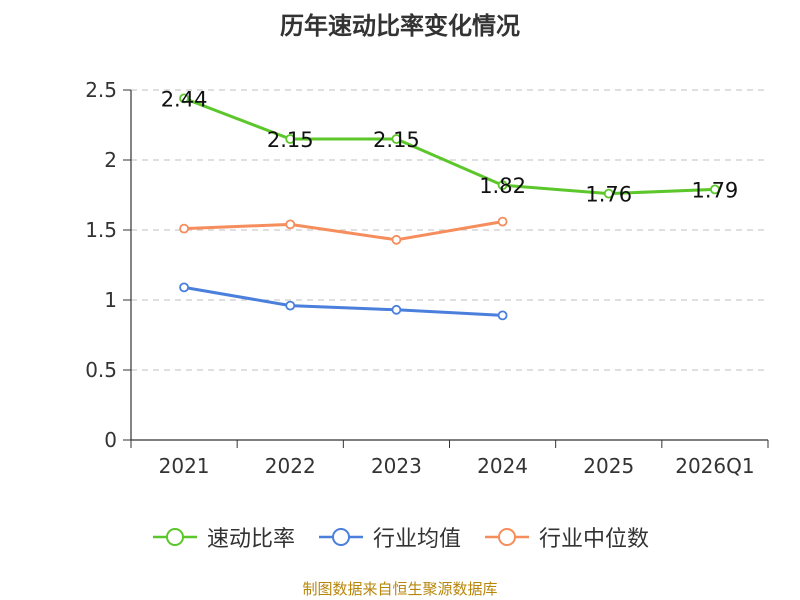 The width and height of the screenshot is (800, 600). I want to click on y-tick-label: 0, so click(110, 440).